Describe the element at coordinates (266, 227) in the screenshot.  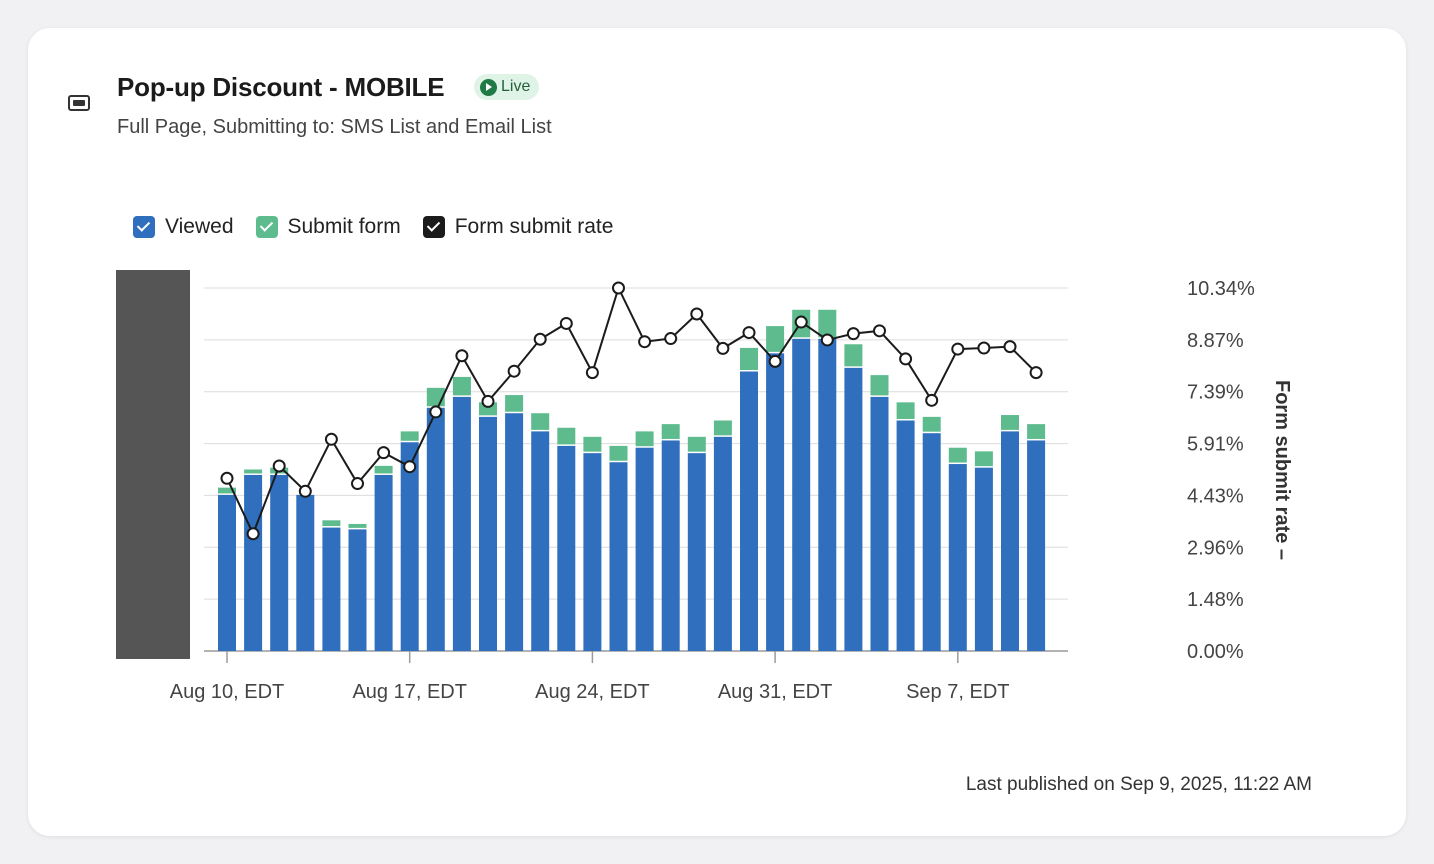
I see `checkbox-submit-form` at that location.